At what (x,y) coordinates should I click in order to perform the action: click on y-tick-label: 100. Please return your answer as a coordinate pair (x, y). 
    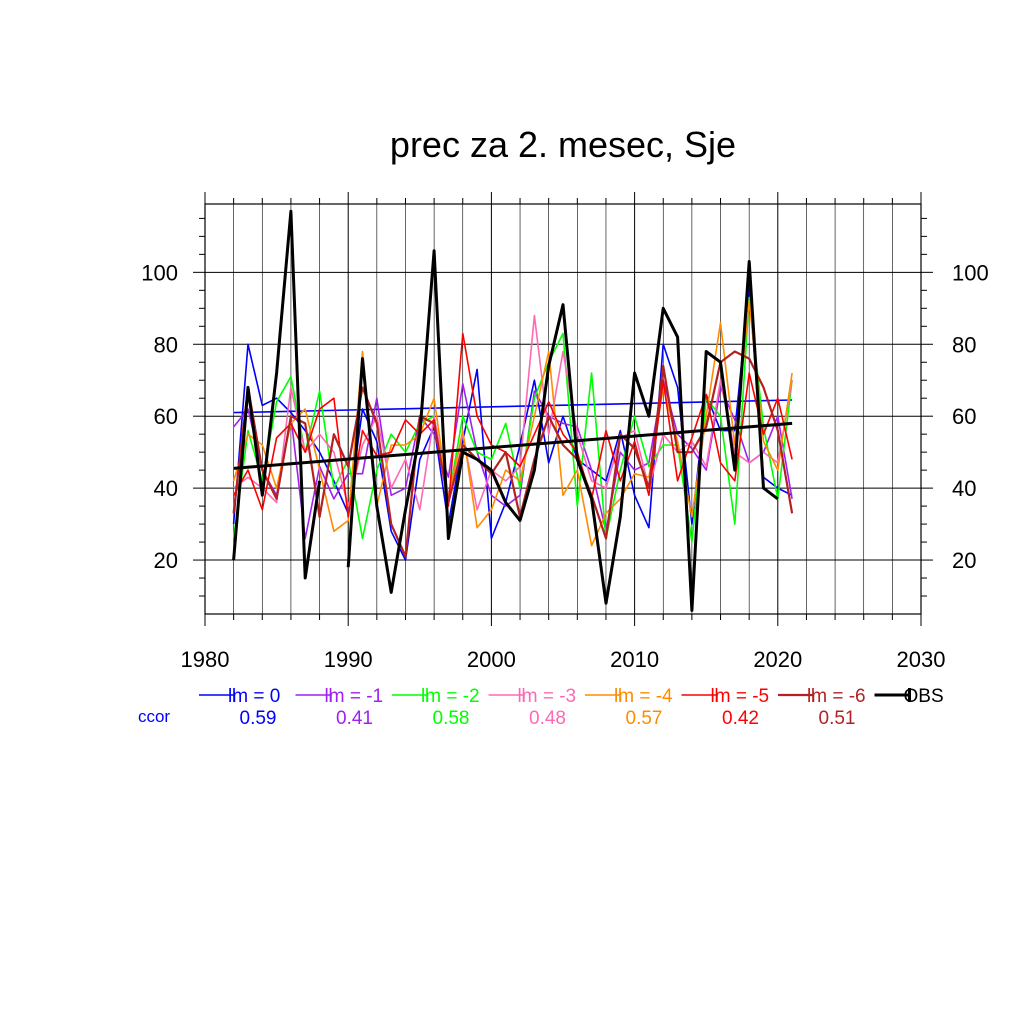
    Looking at the image, I should click on (159, 272).